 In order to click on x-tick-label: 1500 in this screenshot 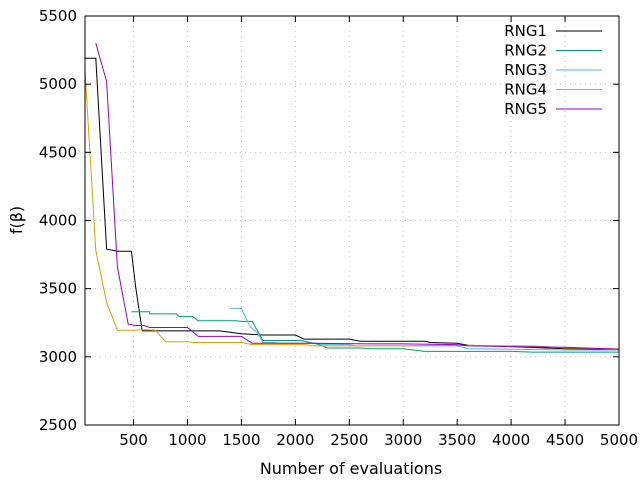, I will do `click(241, 440)`.